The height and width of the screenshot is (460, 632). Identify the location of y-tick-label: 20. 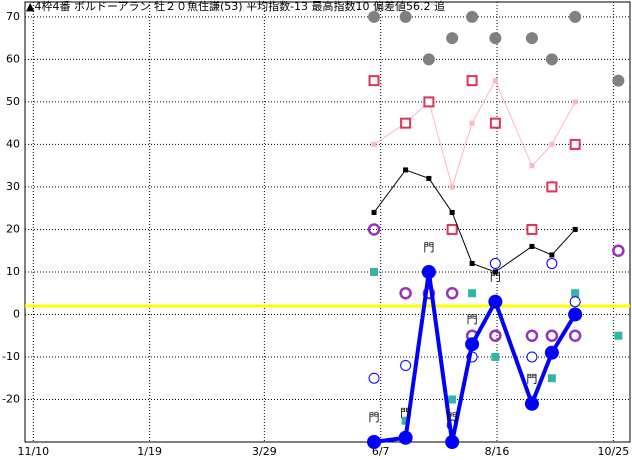
(13, 228).